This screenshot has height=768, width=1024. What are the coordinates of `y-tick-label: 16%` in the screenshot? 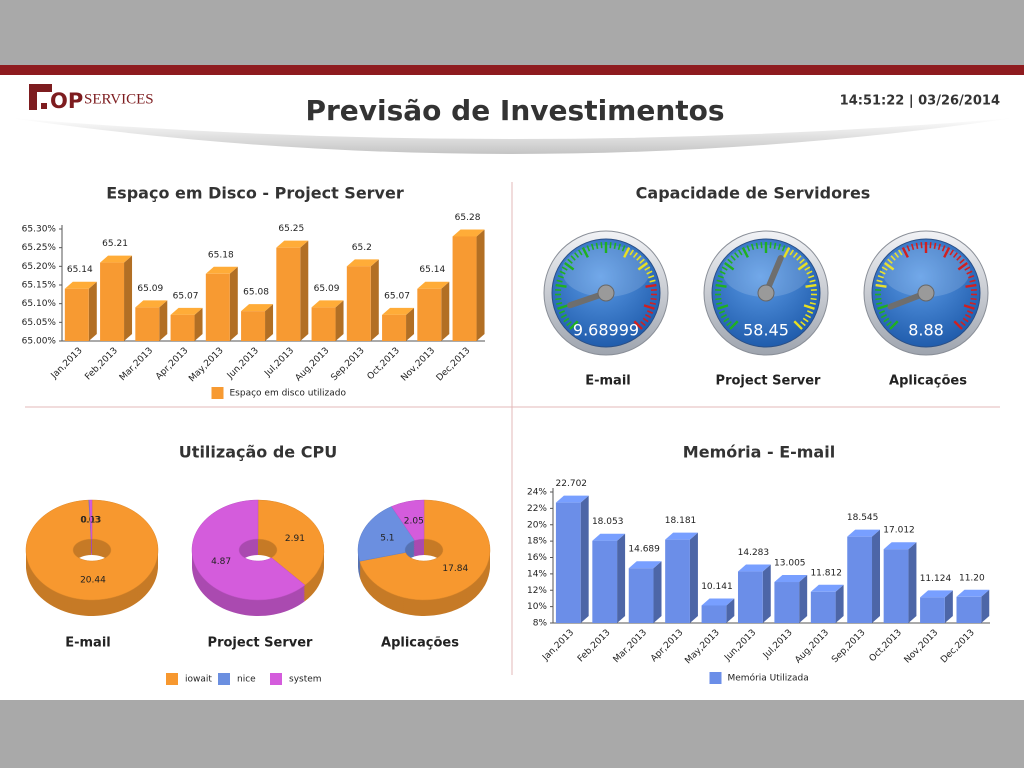 It's located at (537, 558).